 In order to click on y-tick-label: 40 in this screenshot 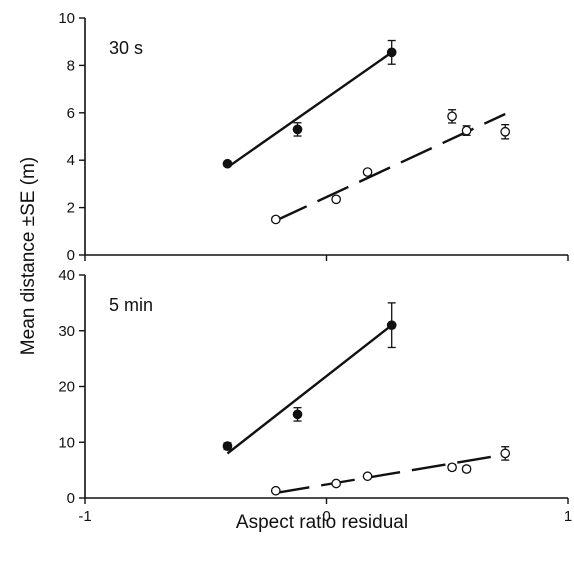, I will do `click(66, 275)`.